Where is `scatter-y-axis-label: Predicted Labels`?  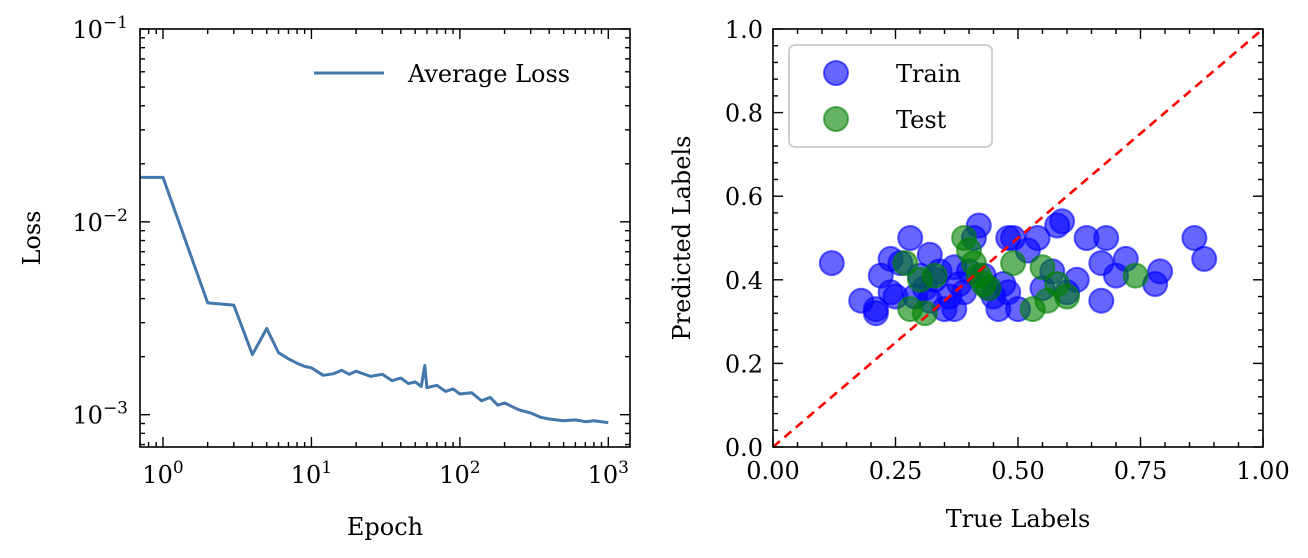 scatter-y-axis-label: Predicted Labels is located at coordinates (682, 238).